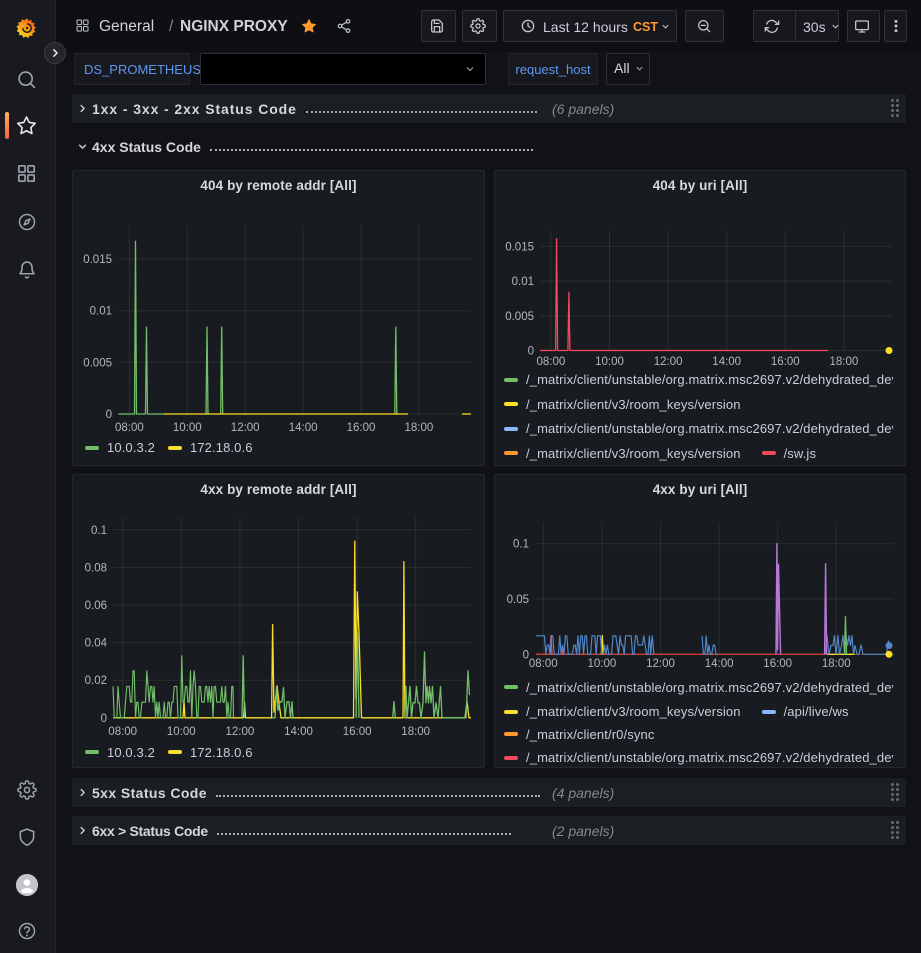  I want to click on svg-text: 0.06, so click(96, 606).